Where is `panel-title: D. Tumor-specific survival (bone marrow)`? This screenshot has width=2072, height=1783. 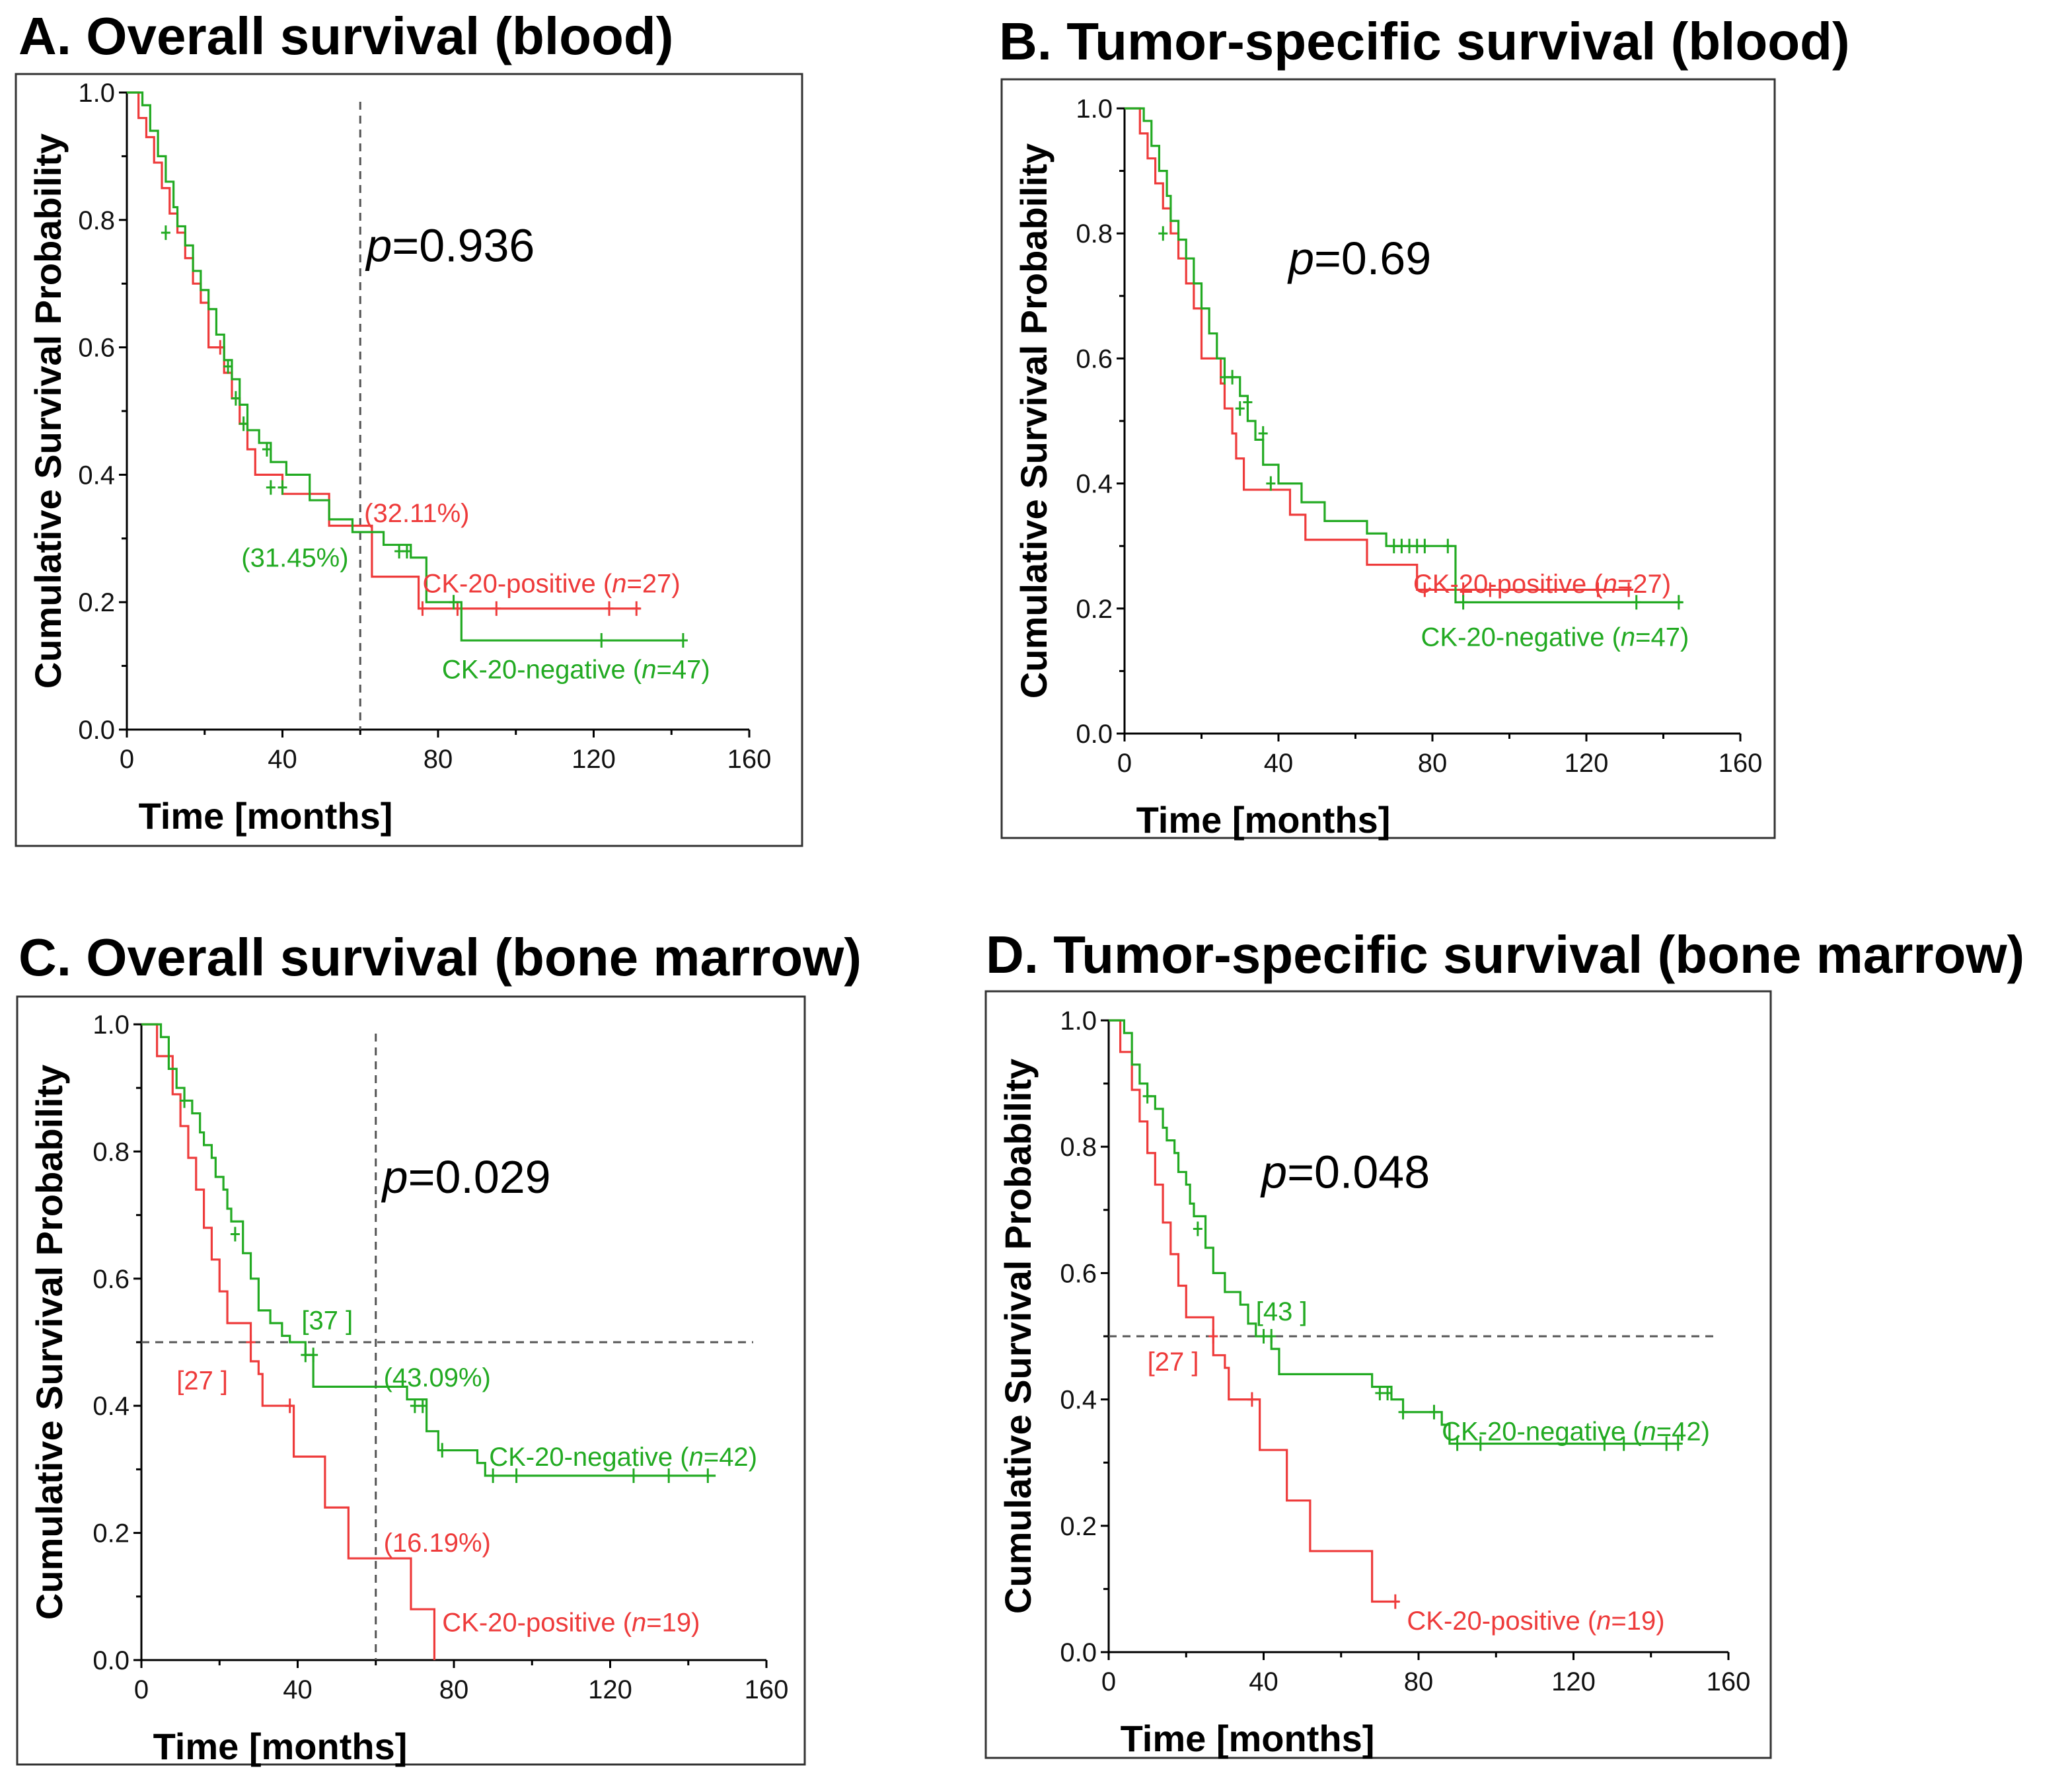 panel-title: D. Tumor-specific survival (bone marrow) is located at coordinates (1505, 954).